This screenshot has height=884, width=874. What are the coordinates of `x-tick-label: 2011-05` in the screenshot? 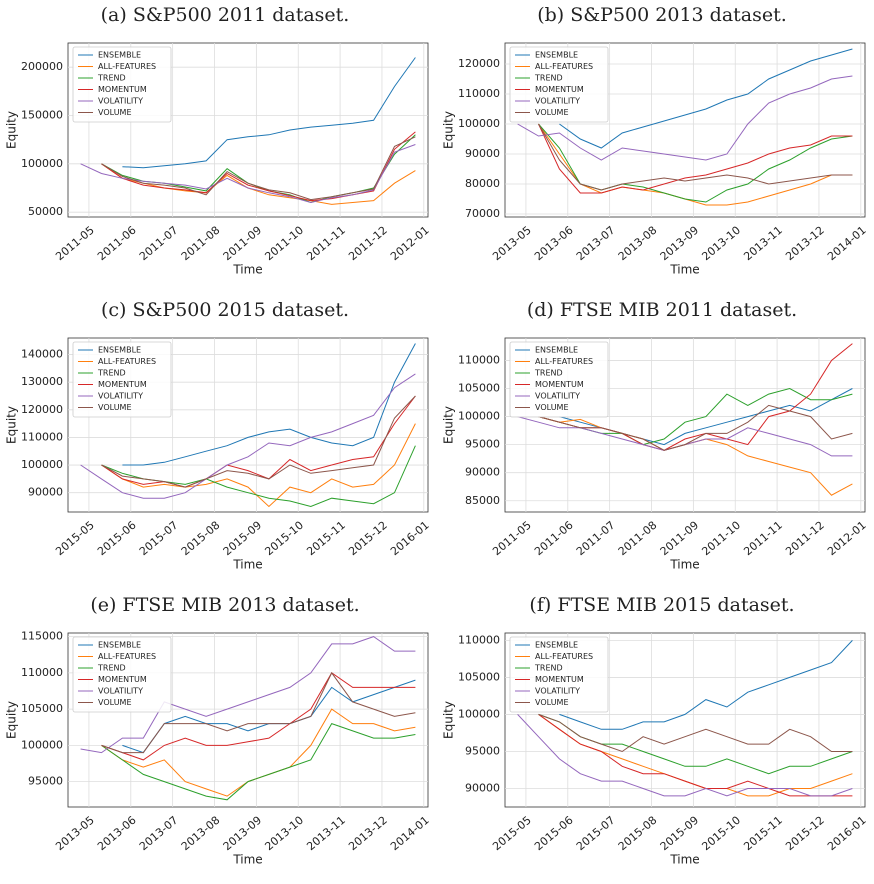 It's located at (75, 244).